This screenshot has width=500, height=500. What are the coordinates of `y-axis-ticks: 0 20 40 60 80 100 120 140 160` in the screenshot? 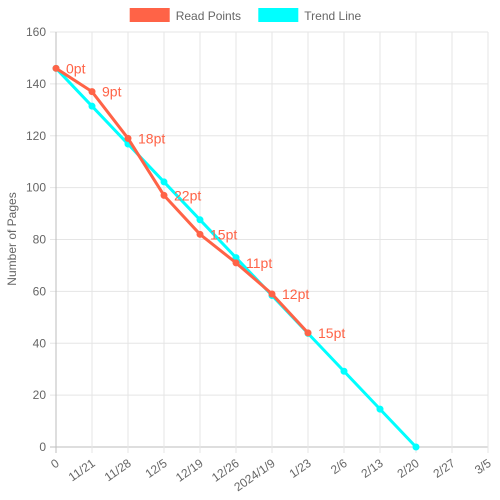 It's located at (36, 239).